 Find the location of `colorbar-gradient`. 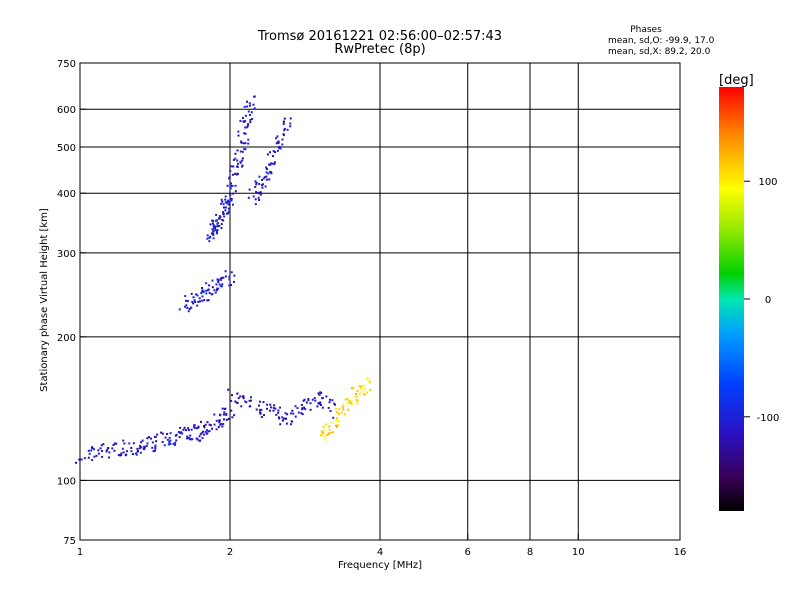

colorbar-gradient is located at coordinates (731, 299).